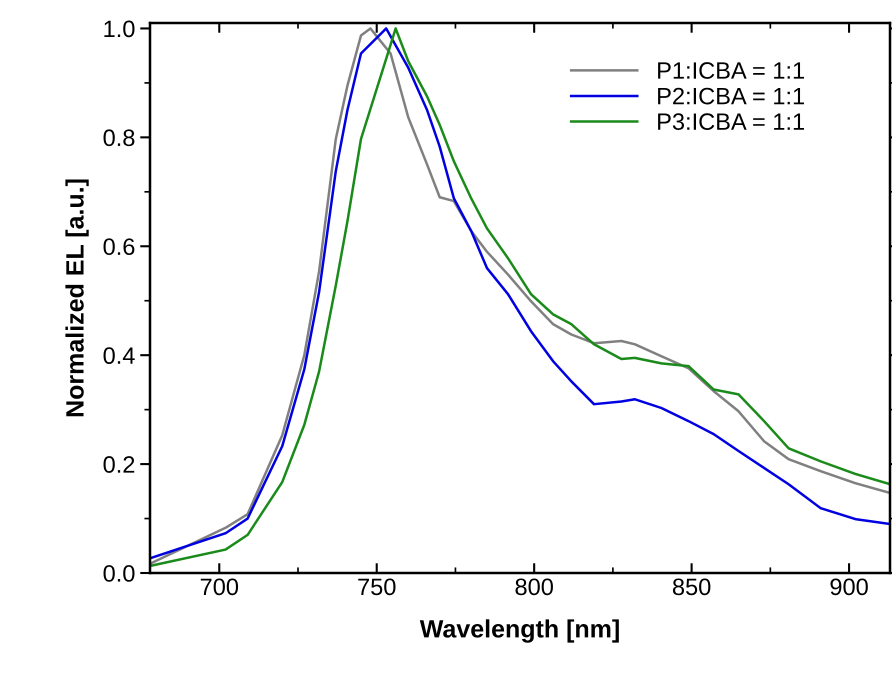 The width and height of the screenshot is (892, 681). What do you see at coordinates (691, 587) in the screenshot?
I see `x-tick-label: 850` at bounding box center [691, 587].